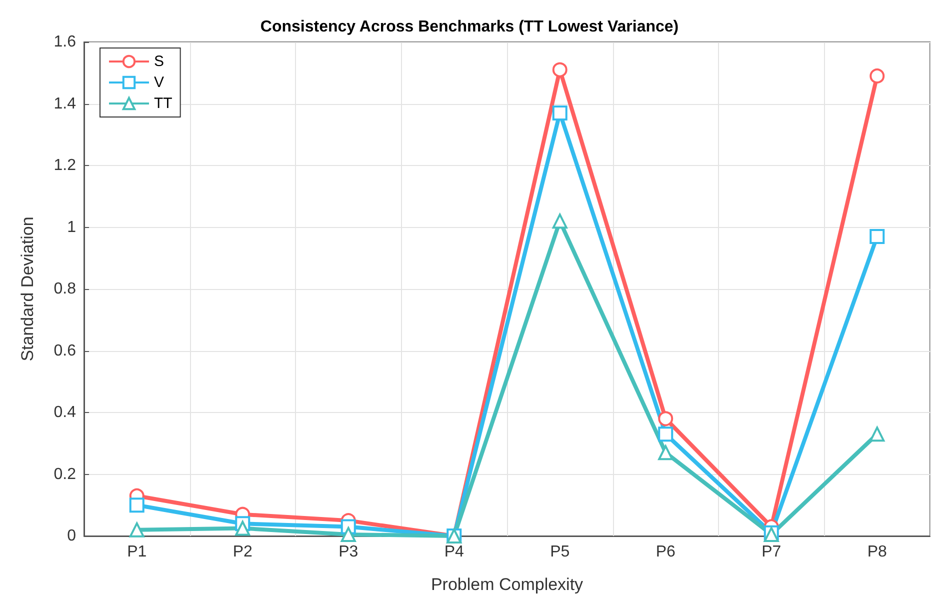 The height and width of the screenshot is (608, 939). What do you see at coordinates (772, 552) in the screenshot?
I see `x-tick-label: P7` at bounding box center [772, 552].